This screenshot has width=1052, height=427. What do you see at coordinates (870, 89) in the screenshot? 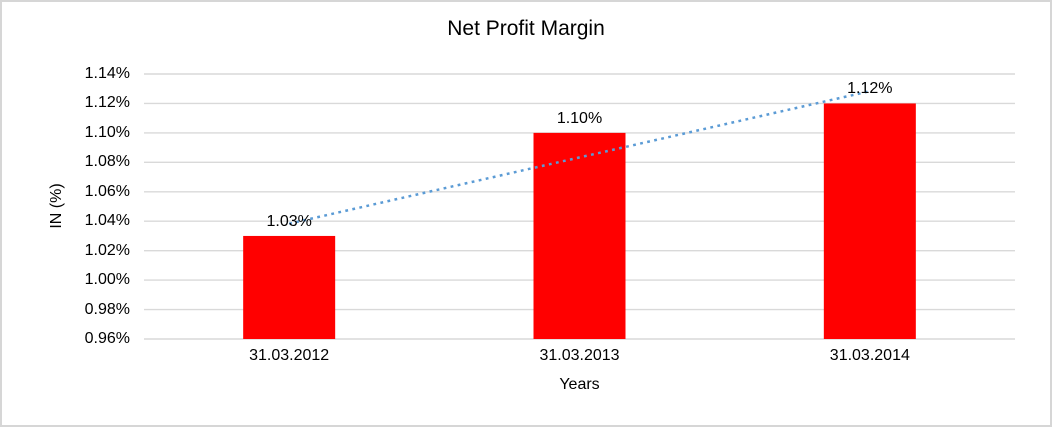
I see `data-label: 1.12%` at bounding box center [870, 89].